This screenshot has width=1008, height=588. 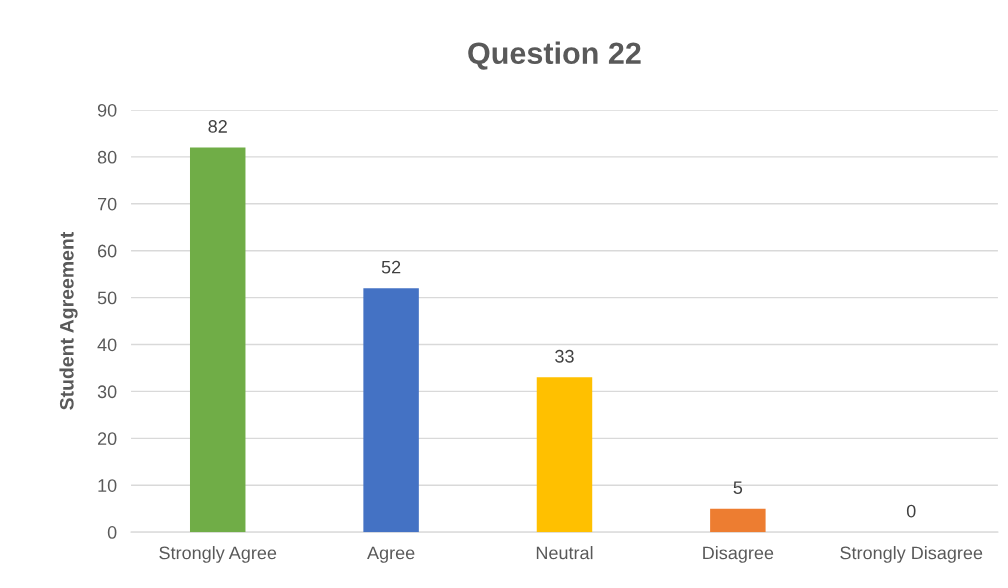 What do you see at coordinates (107, 110) in the screenshot?
I see `y-tick-label: 90` at bounding box center [107, 110].